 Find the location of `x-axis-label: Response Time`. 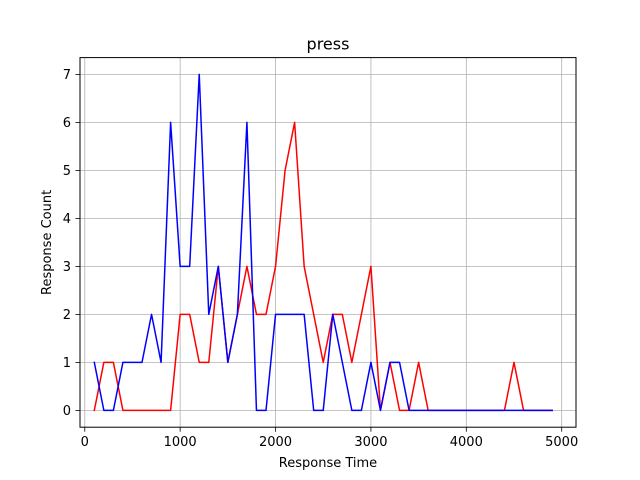

x-axis-label: Response Time is located at coordinates (328, 463).